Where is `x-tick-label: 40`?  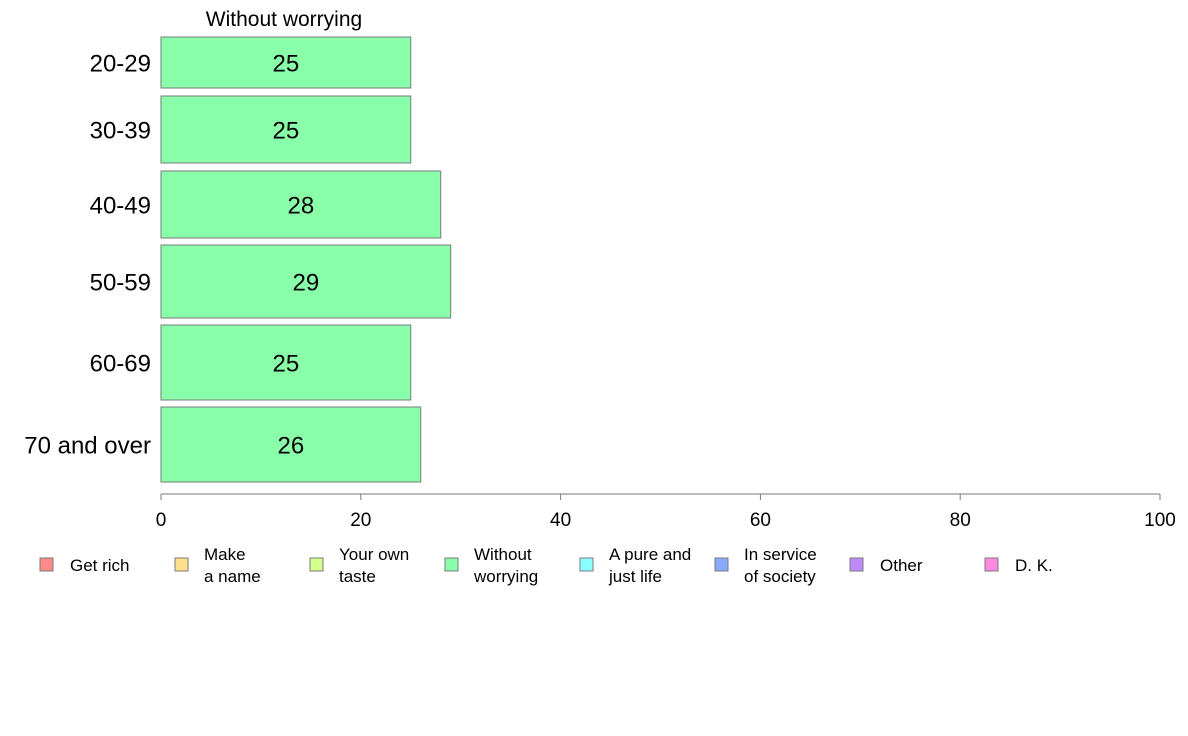 x-tick-label: 40 is located at coordinates (560, 520).